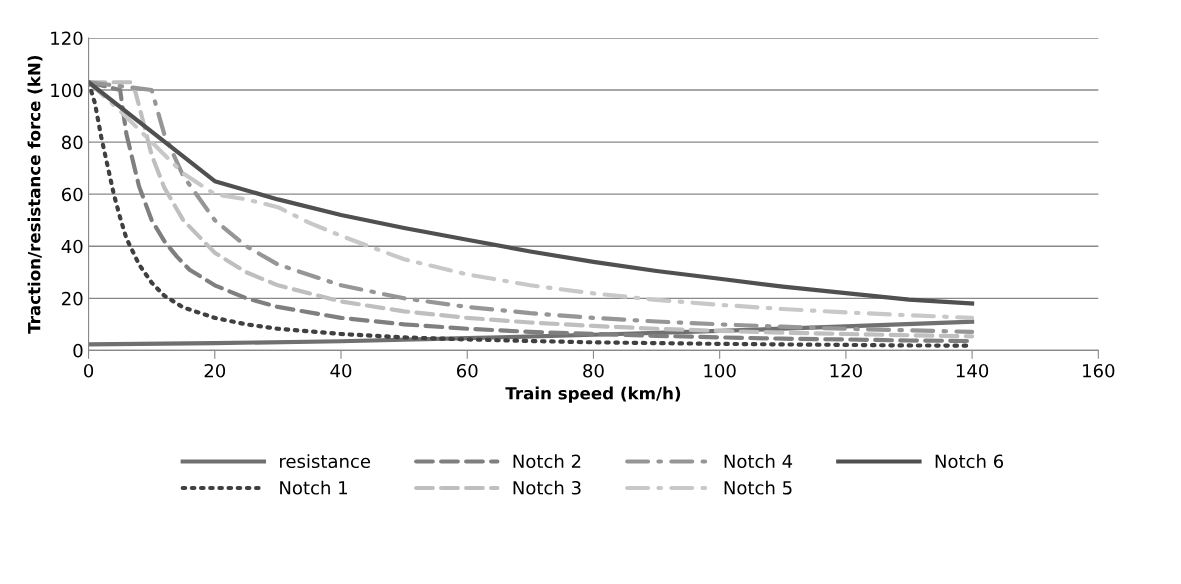  I want to click on legend-label: Notch 6, so click(969, 461).